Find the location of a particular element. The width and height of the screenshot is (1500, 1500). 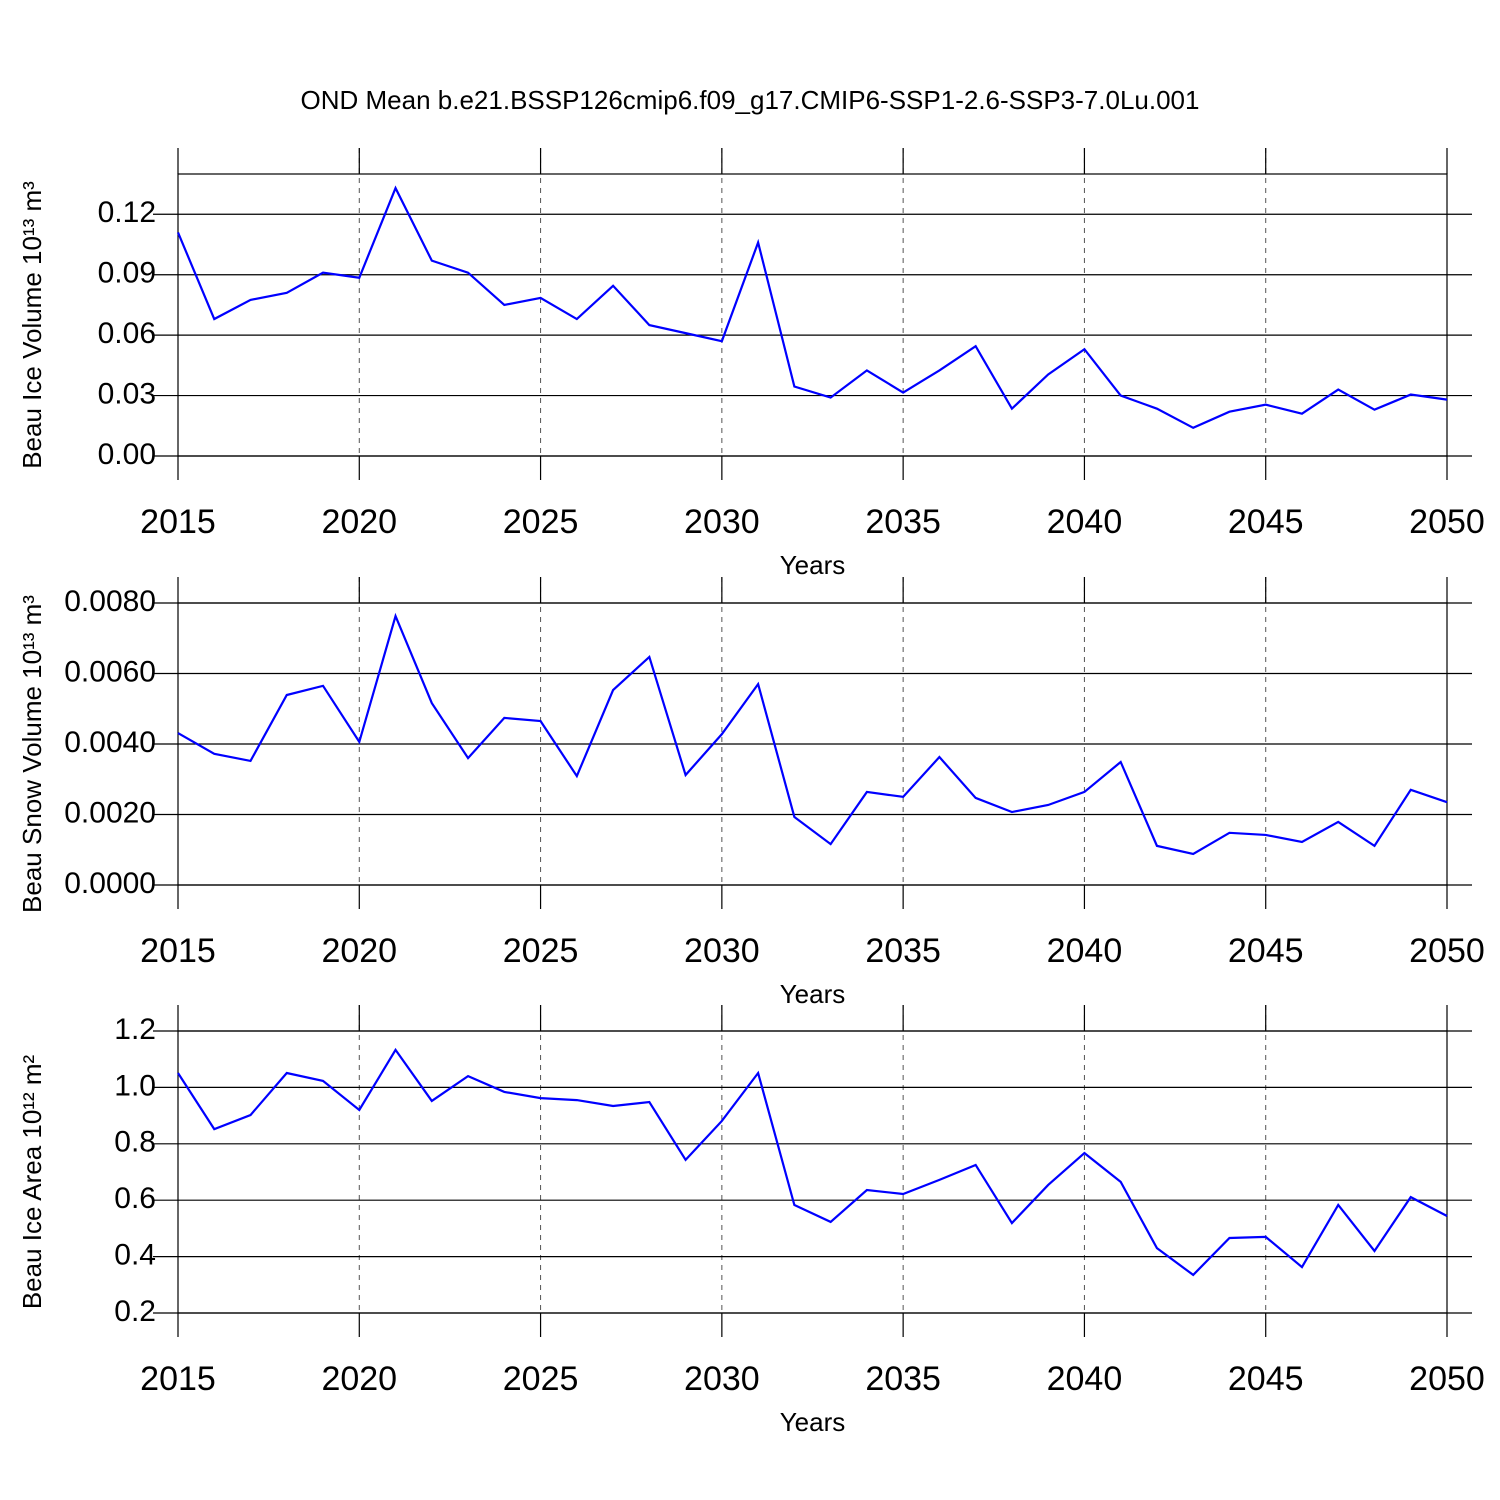

y-axis-label: Beau Ice Volume 10¹³ m³ is located at coordinates (32, 325).